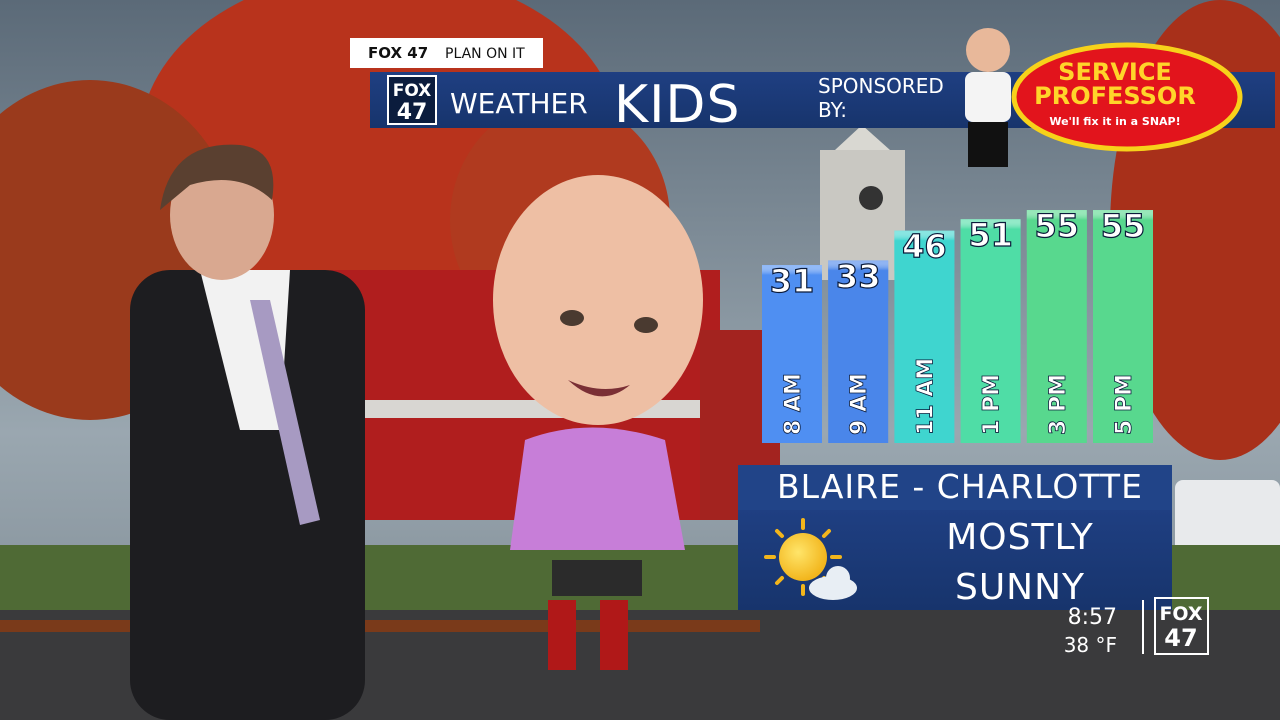  Describe the element at coordinates (990, 235) in the screenshot. I see `bar-value-label: 51` at that location.